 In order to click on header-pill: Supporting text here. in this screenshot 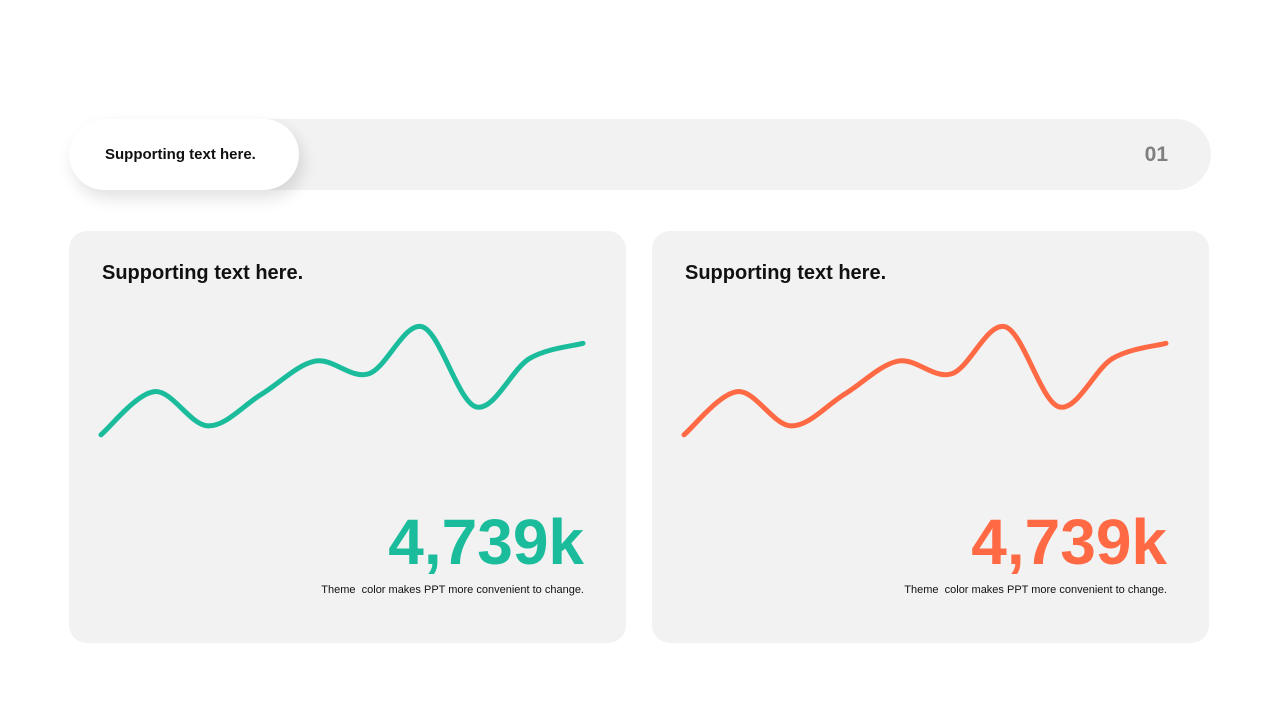, I will do `click(184, 154)`.